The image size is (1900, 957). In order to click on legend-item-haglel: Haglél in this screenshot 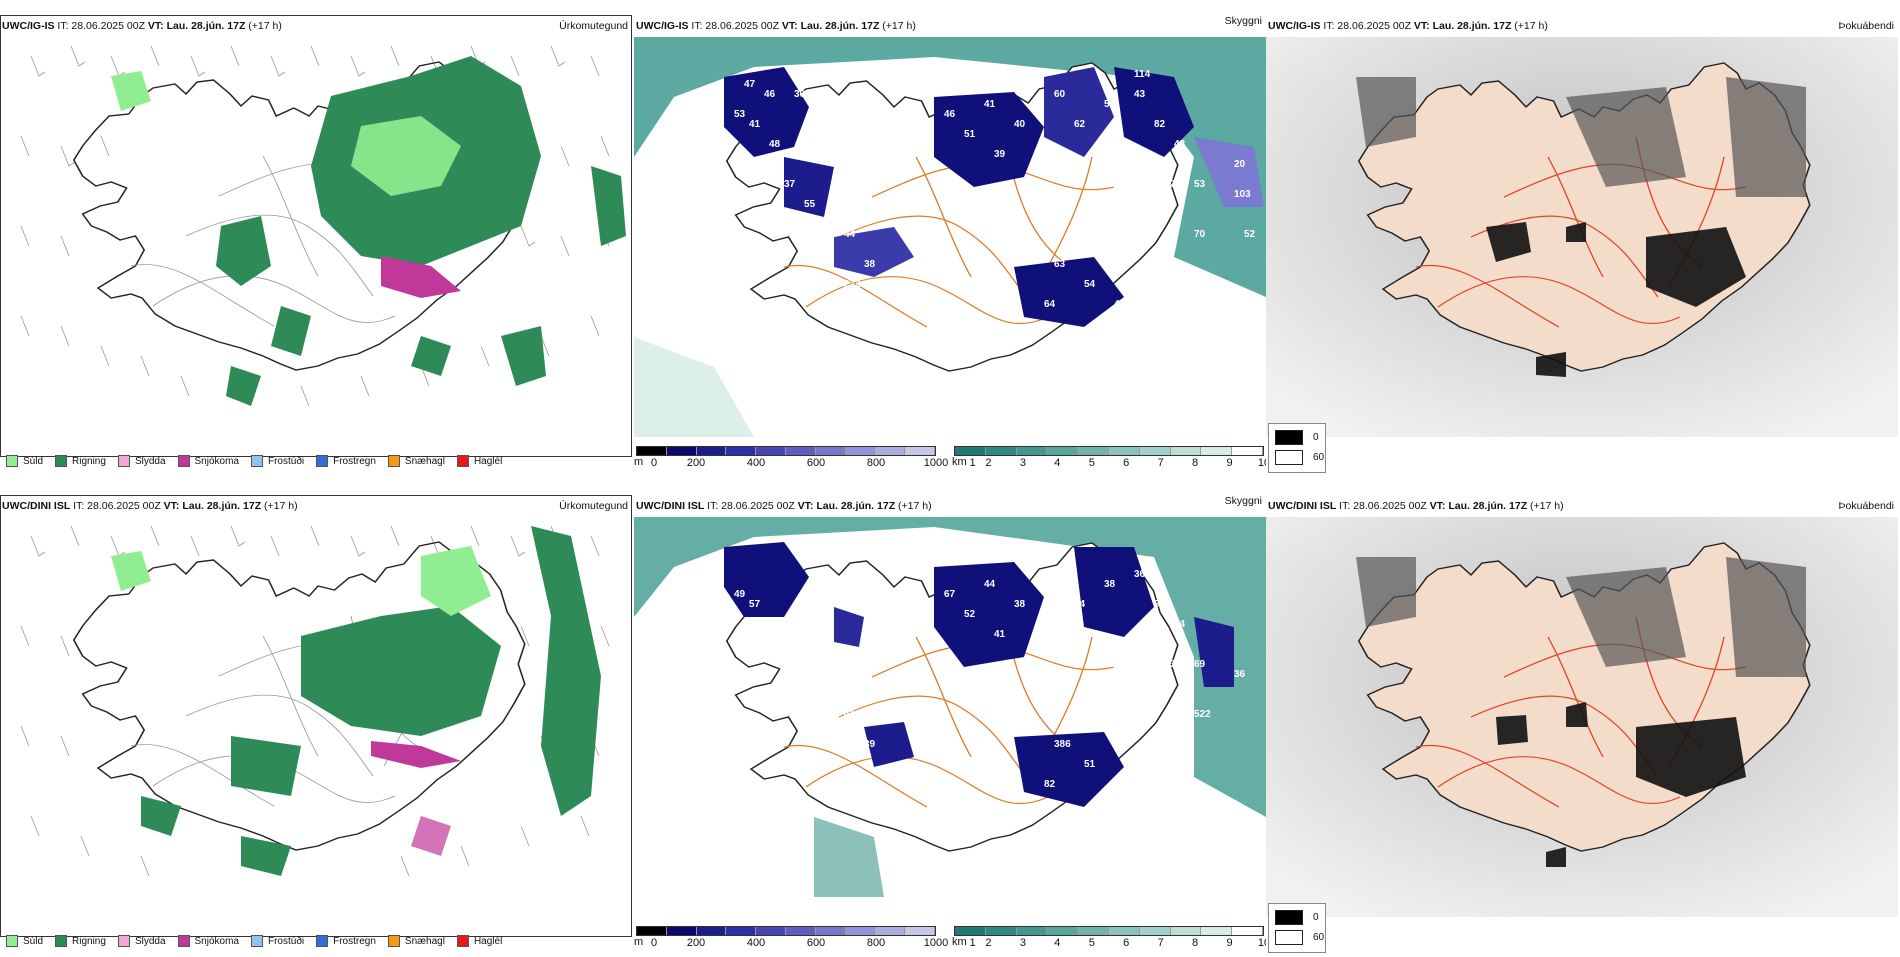, I will do `click(479, 461)`.